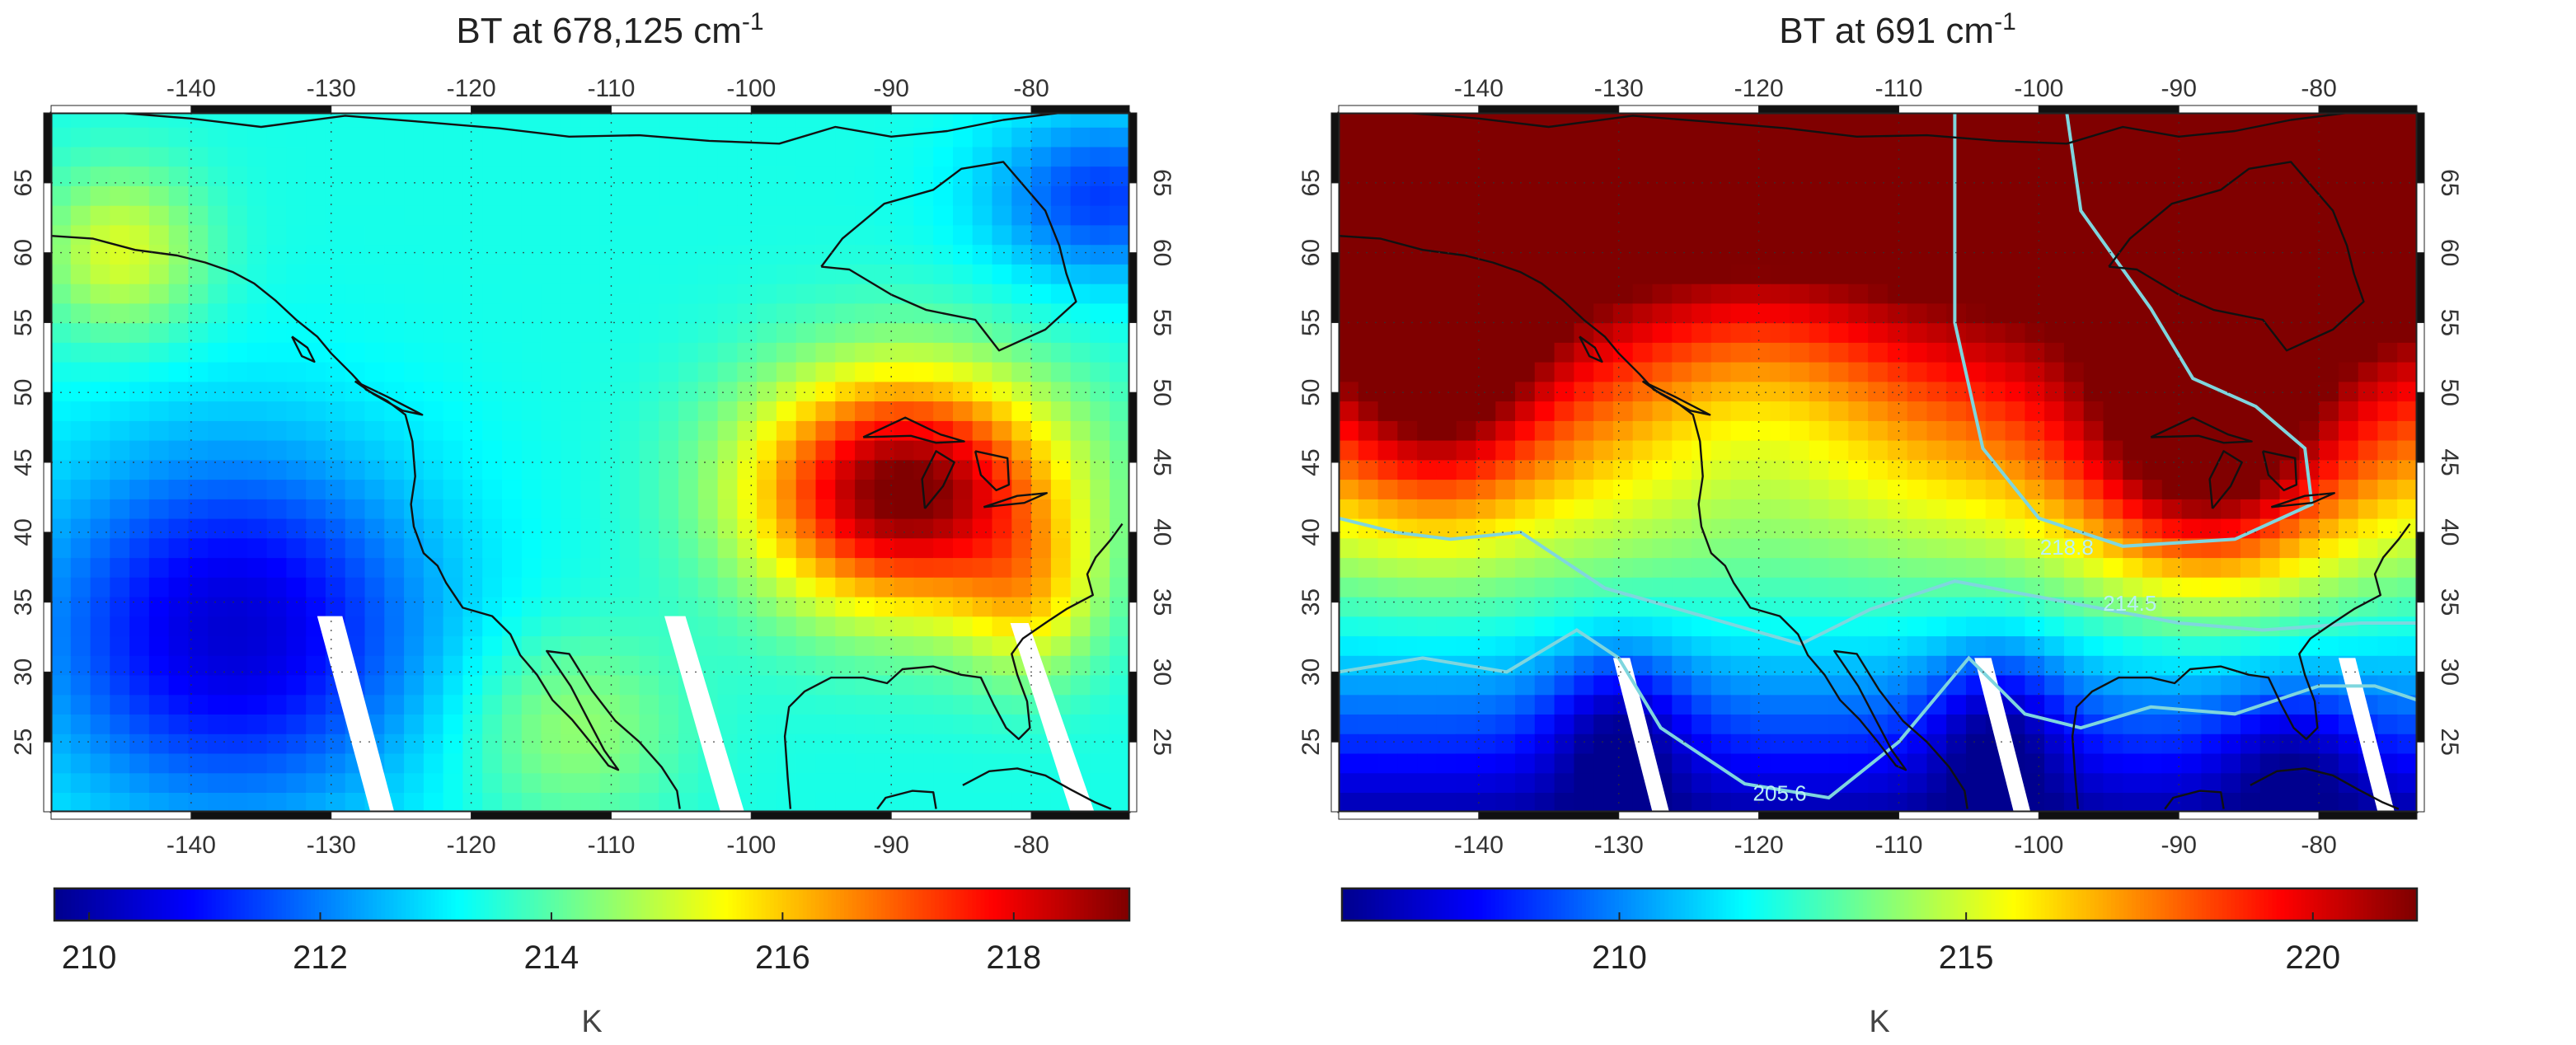 The image size is (2576, 1045). Describe the element at coordinates (1162, 672) in the screenshot. I see `y-tick-right-left: 30` at that location.